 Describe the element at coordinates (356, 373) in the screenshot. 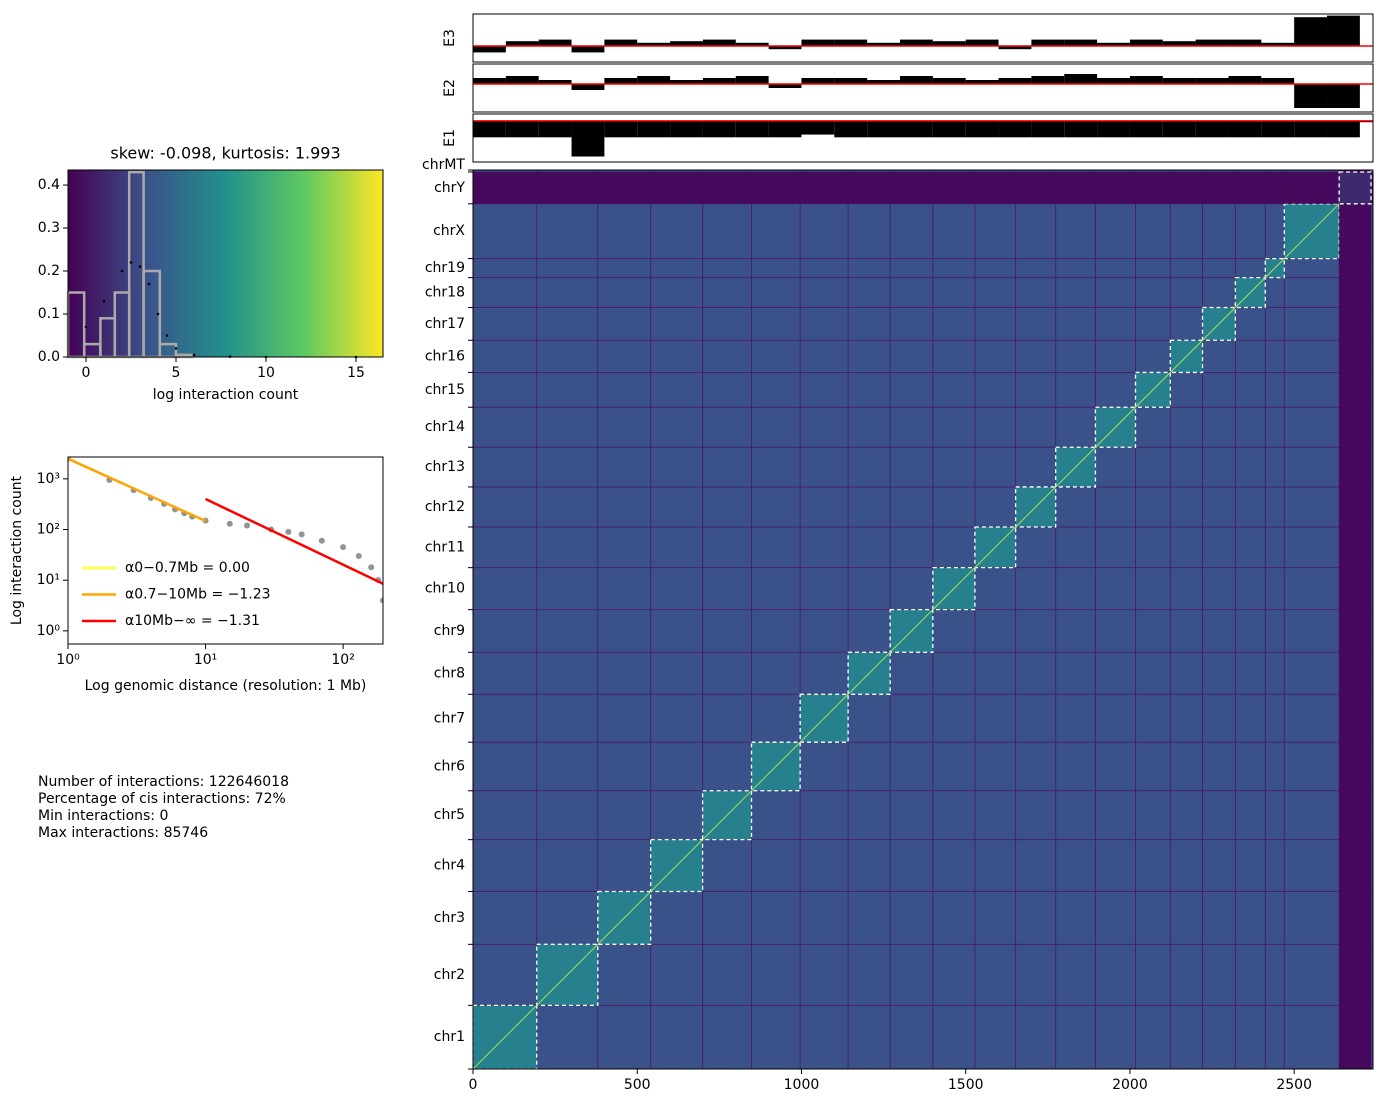

I see `x-tick-label: 15` at that location.